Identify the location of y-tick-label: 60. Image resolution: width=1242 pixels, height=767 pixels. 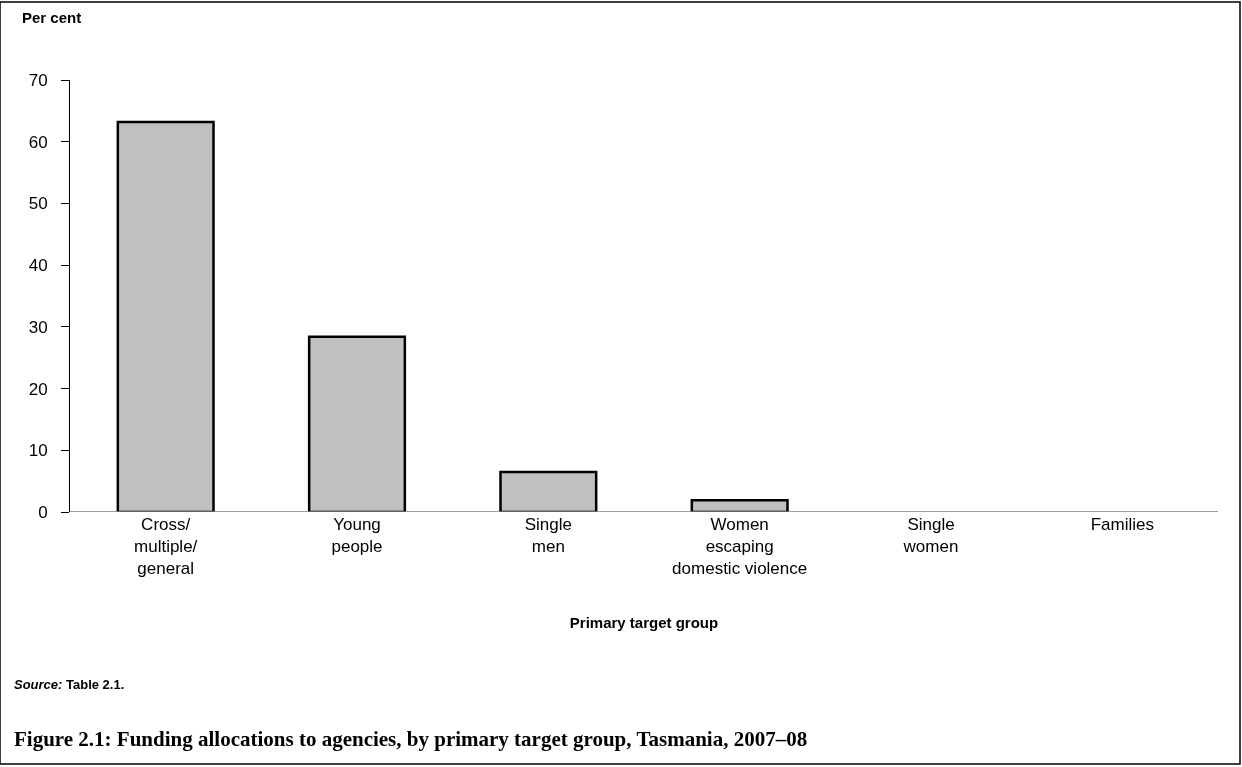
(38, 142).